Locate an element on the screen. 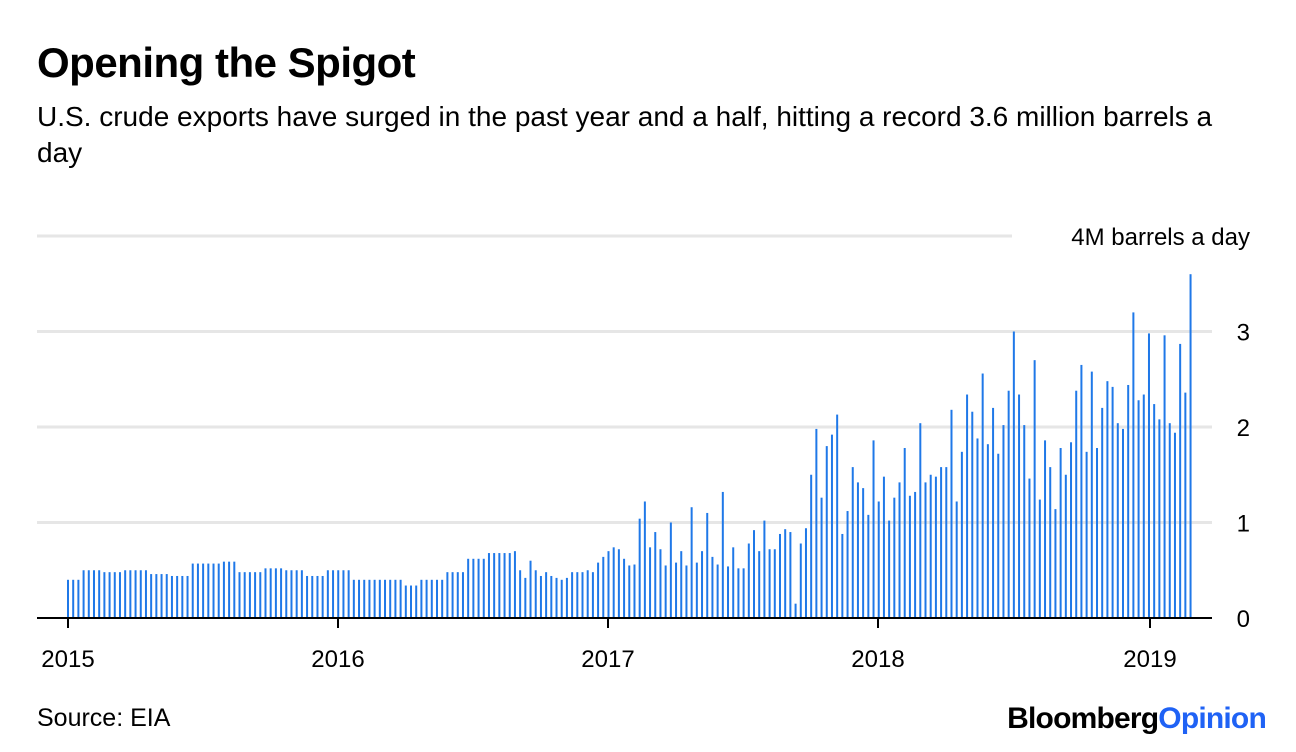 The height and width of the screenshot is (752, 1296). y-tick-label: 2 is located at coordinates (1243, 428).